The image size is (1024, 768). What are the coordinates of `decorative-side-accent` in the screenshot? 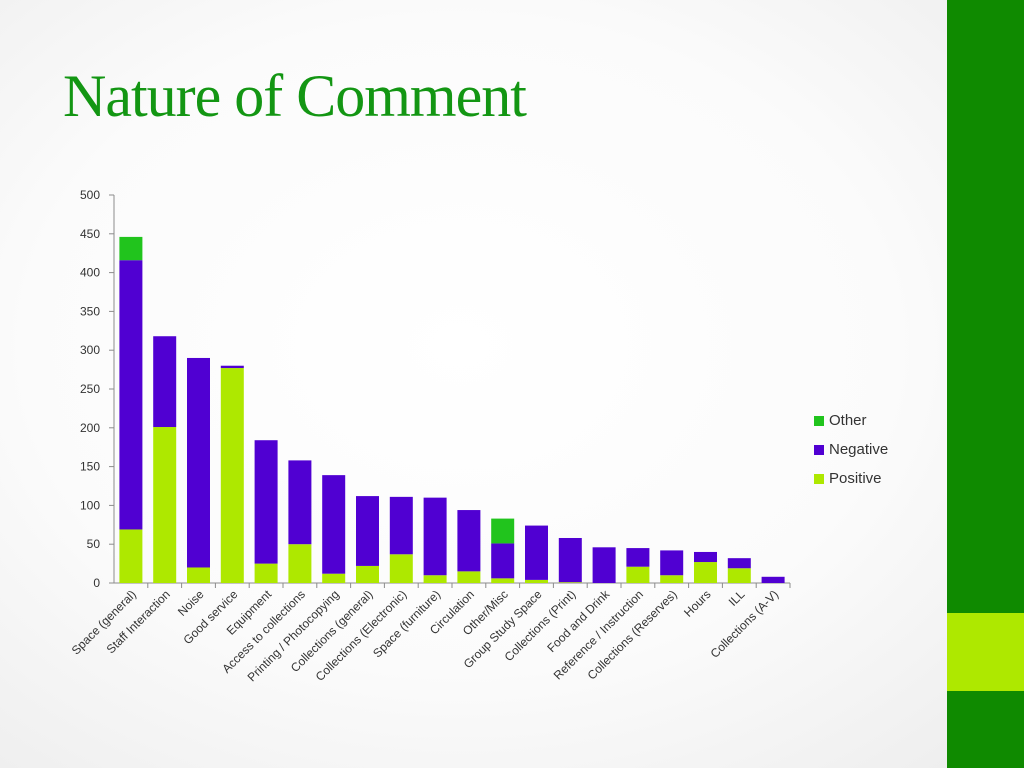 It's located at (985, 652).